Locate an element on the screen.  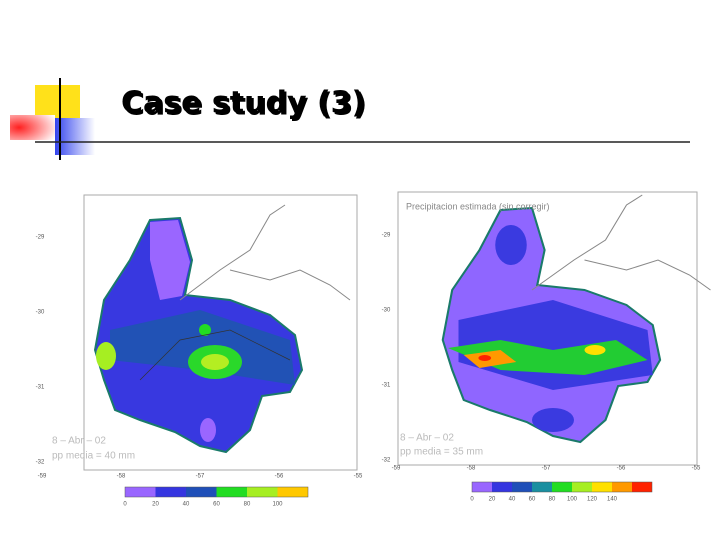
title-shadow: Case study (3) is located at coordinates (245, 105).